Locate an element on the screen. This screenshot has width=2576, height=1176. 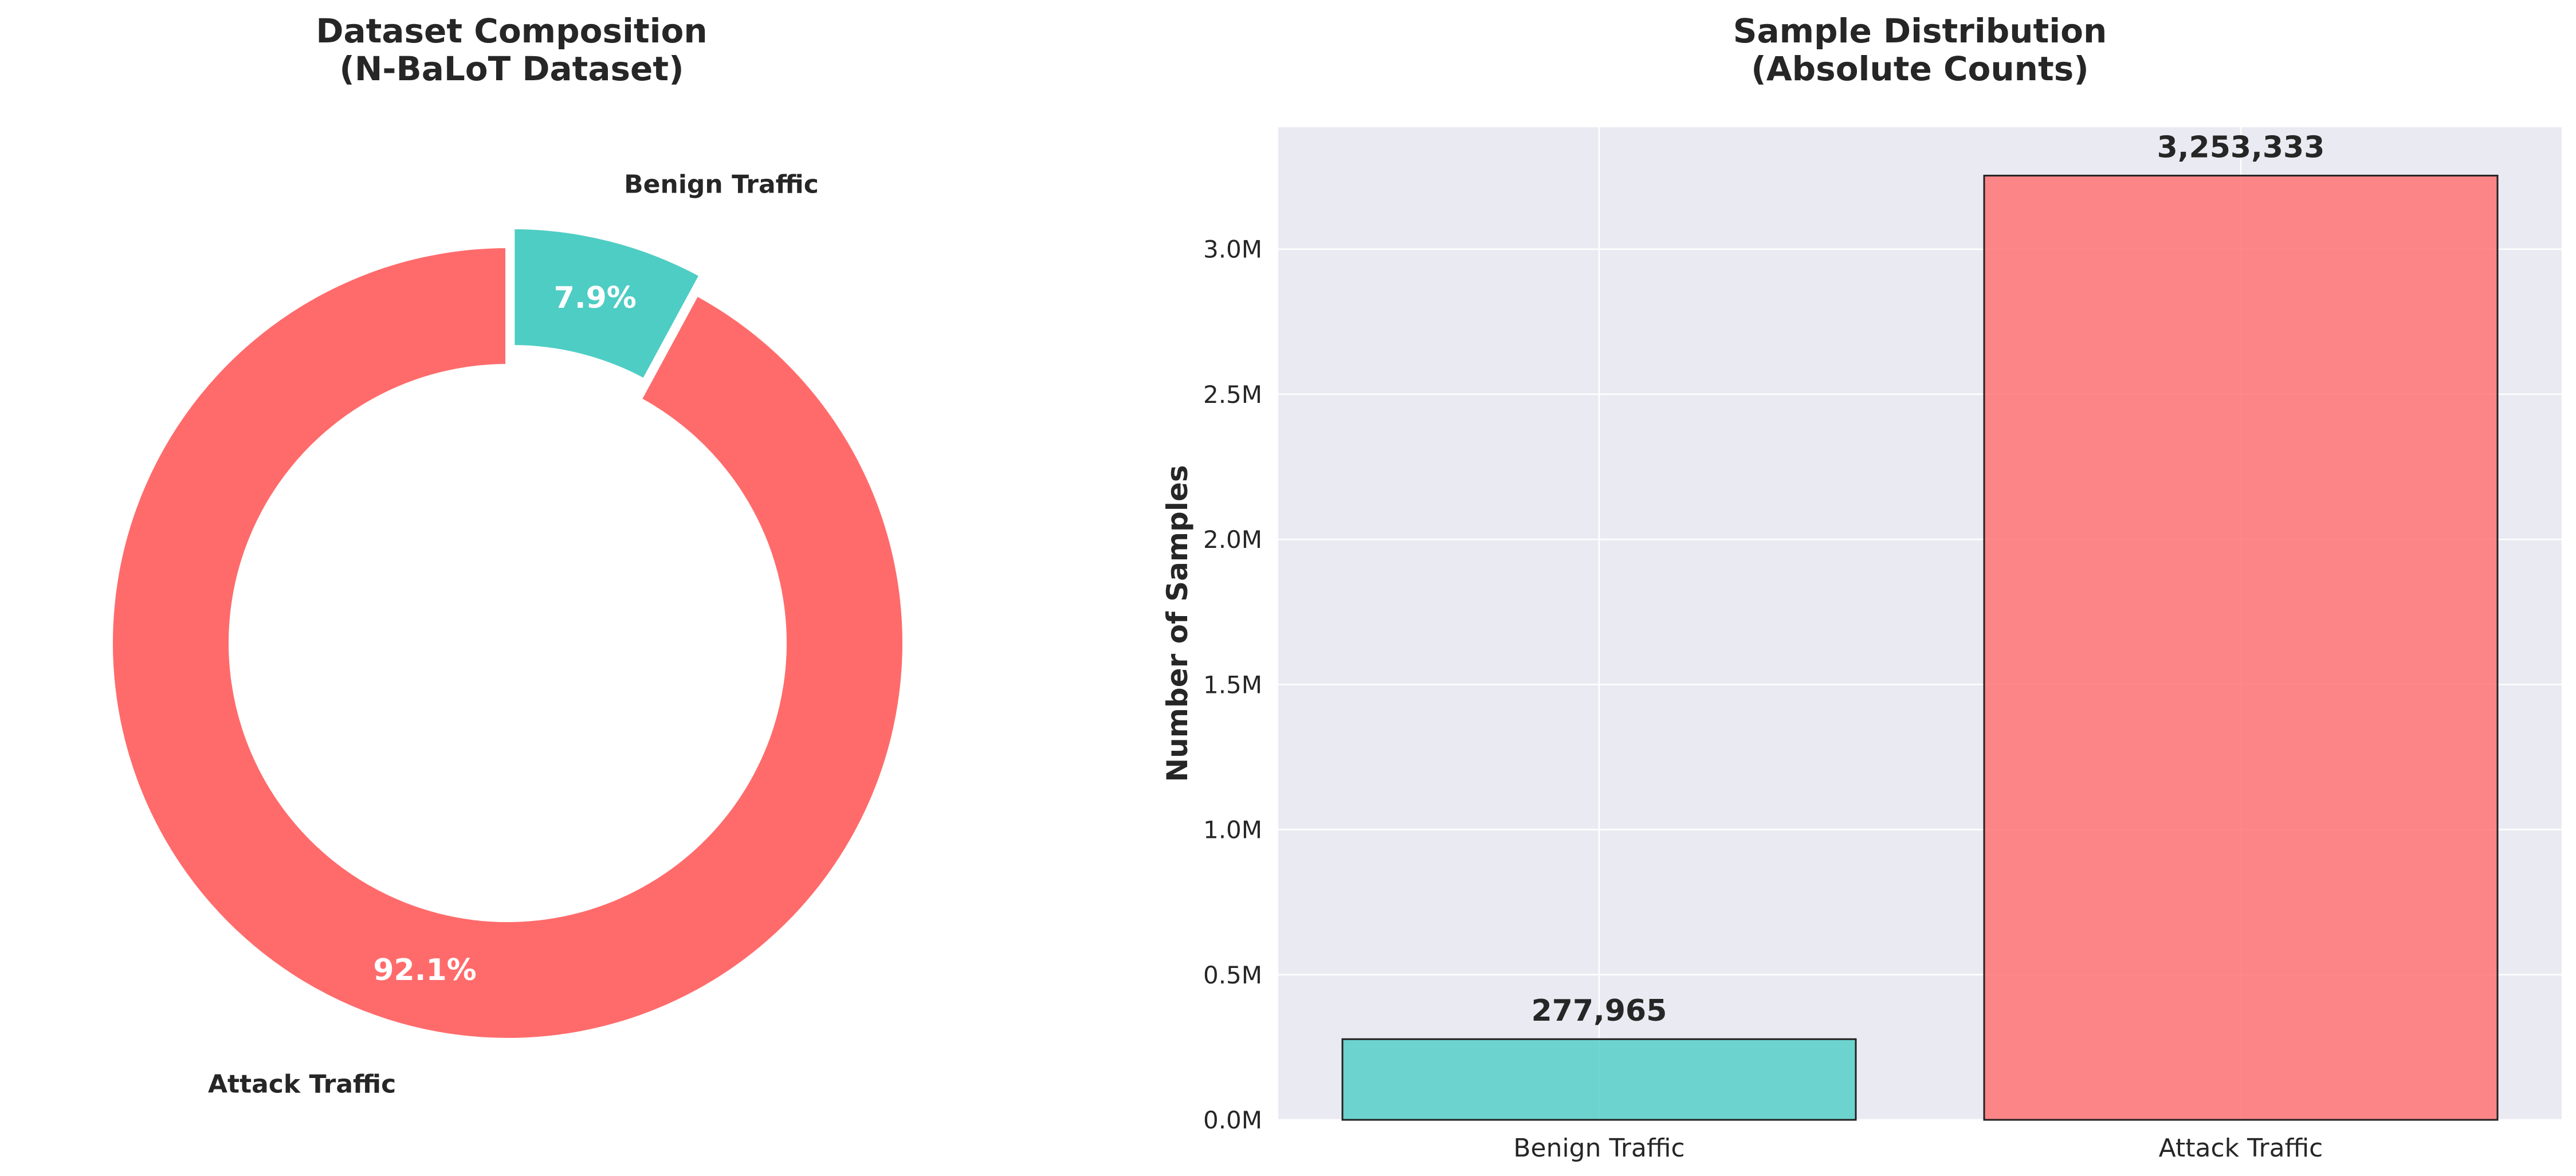
bar-benign-traffic is located at coordinates (1599, 1079).